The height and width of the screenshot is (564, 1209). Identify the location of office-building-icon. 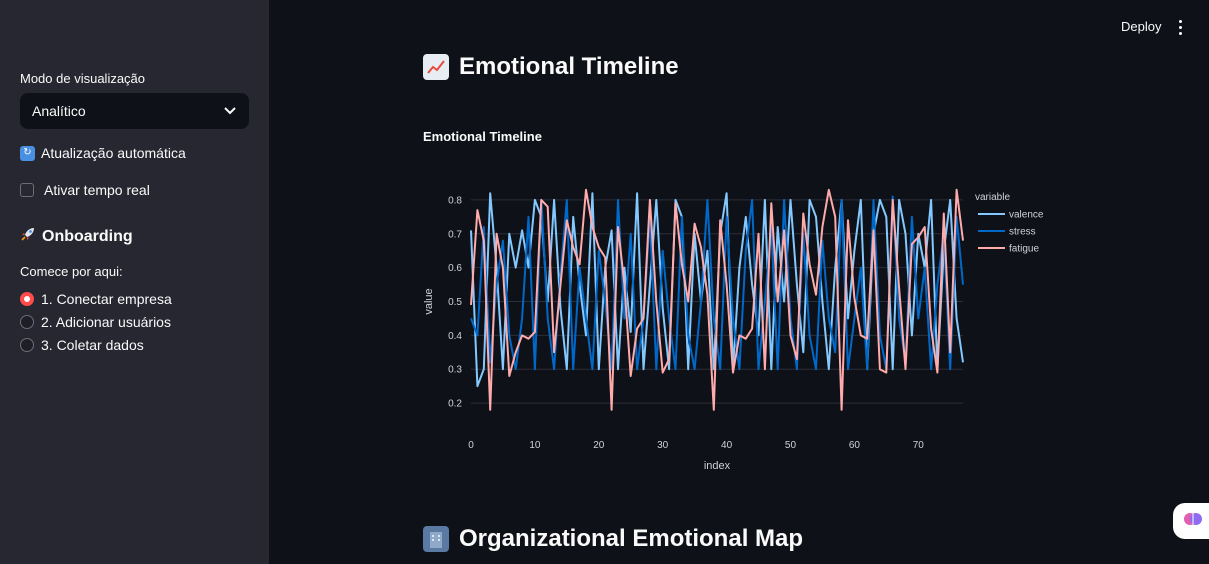
(436, 539).